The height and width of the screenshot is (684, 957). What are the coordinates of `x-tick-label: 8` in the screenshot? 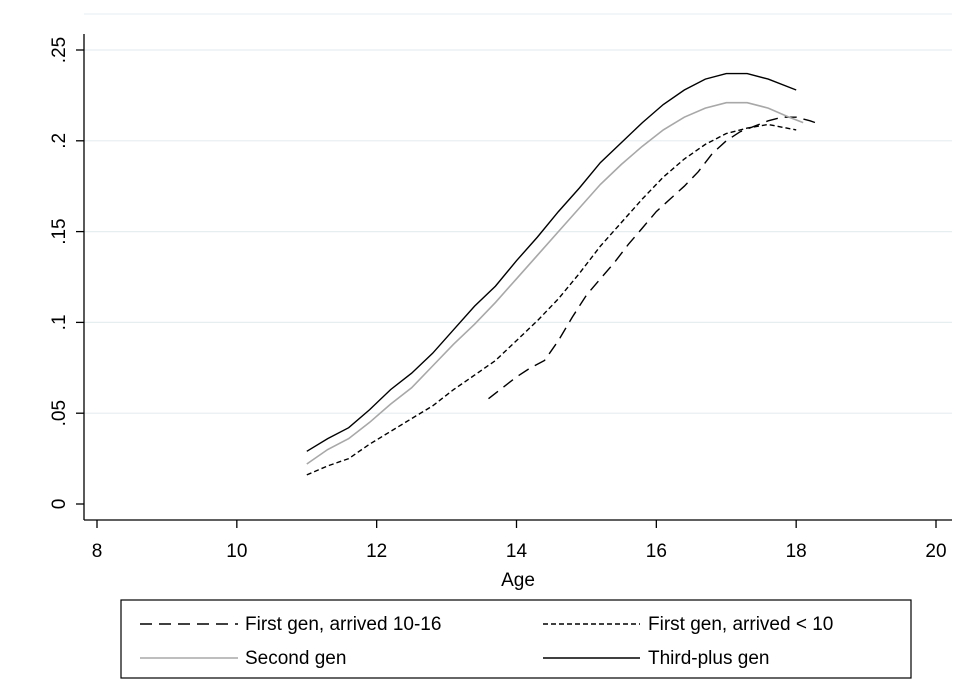 It's located at (97, 551).